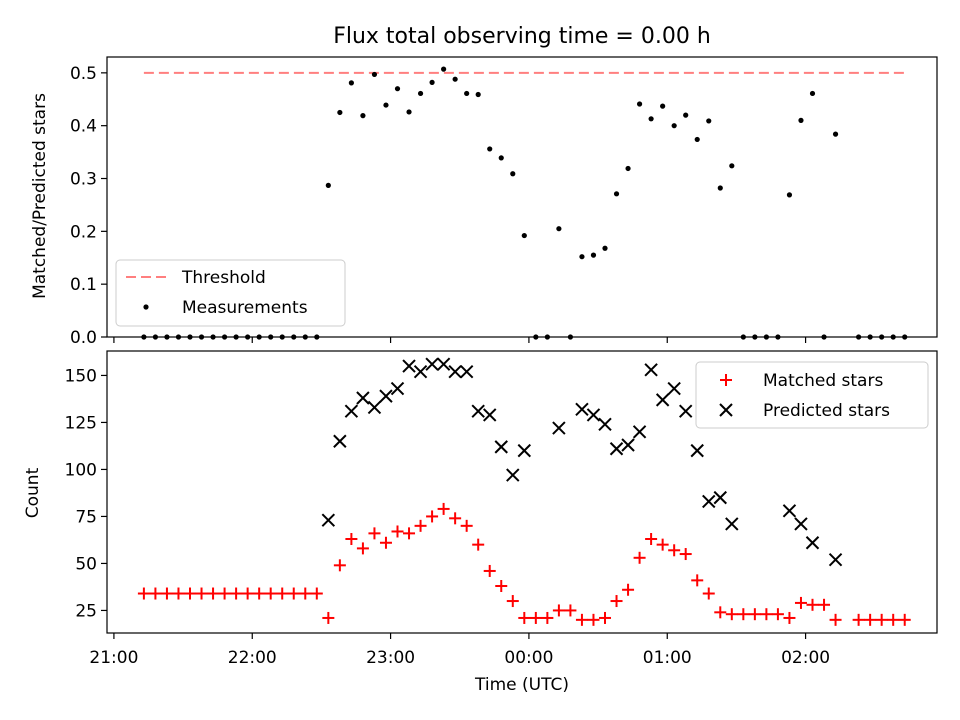 Image resolution: width=960 pixels, height=720 pixels. What do you see at coordinates (230, 293) in the screenshot?
I see `top-legend-box` at bounding box center [230, 293].